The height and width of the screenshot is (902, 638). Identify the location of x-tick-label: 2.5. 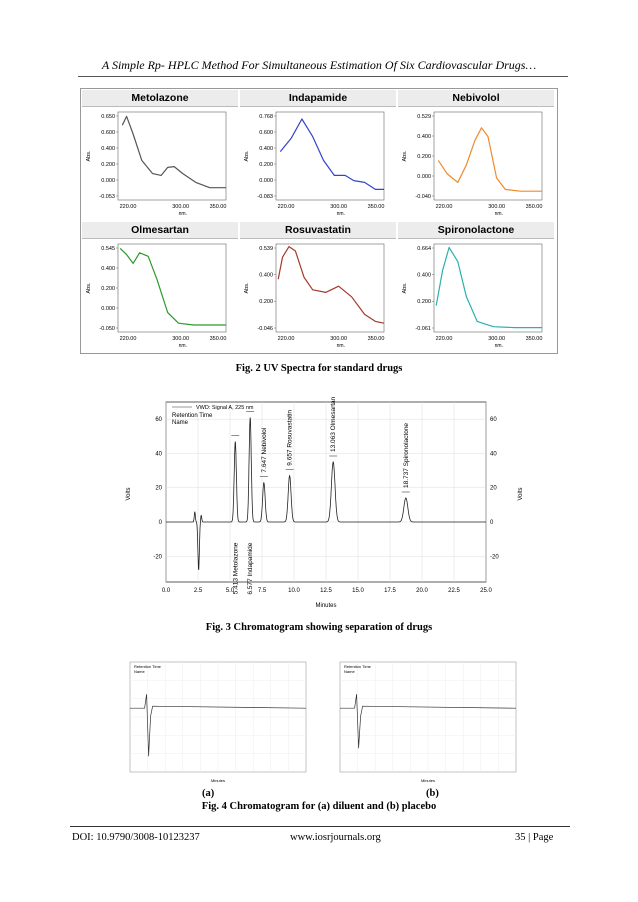
(198, 591).